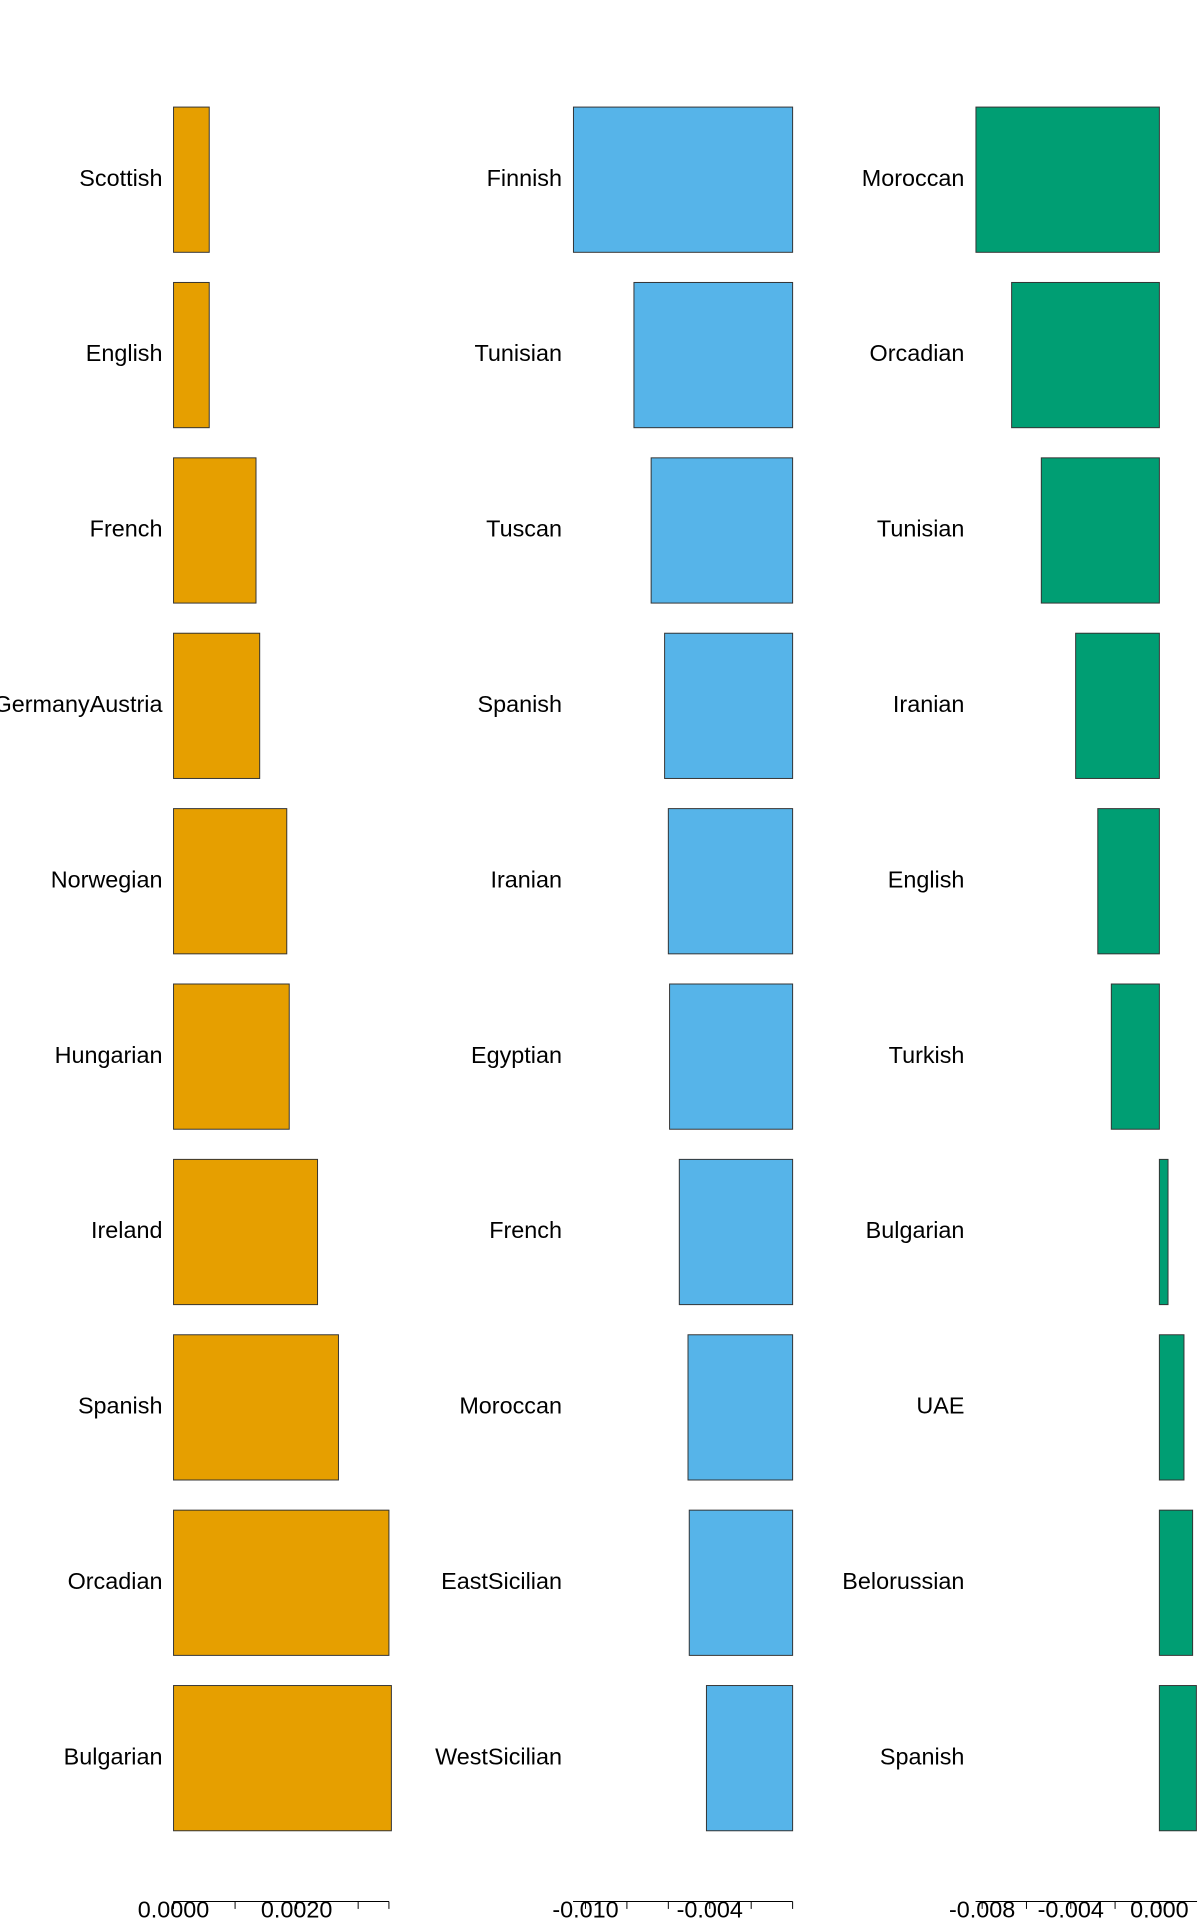 The height and width of the screenshot is (1920, 1200). What do you see at coordinates (81, 704) in the screenshot?
I see `category-label: GermanyAustria` at bounding box center [81, 704].